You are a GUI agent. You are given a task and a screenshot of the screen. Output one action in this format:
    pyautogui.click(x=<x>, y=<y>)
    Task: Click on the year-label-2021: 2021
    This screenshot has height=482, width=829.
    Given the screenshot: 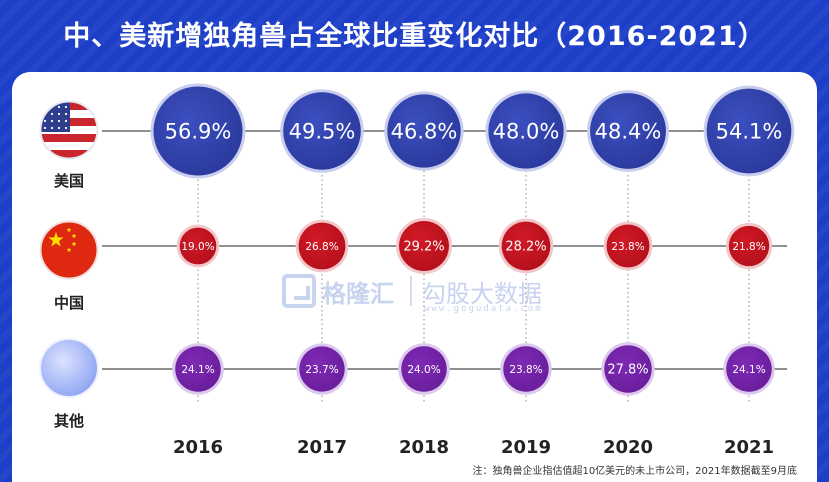 What is the action you would take?
    pyautogui.click(x=749, y=447)
    